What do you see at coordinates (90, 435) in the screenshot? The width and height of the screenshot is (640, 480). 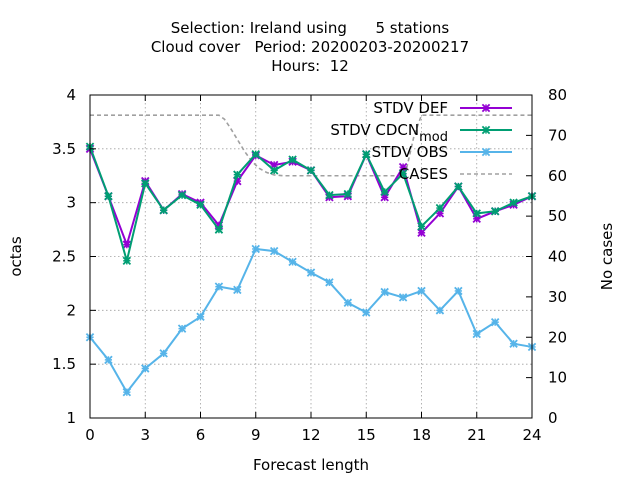 I see `x-tick-label: 0` at bounding box center [90, 435].